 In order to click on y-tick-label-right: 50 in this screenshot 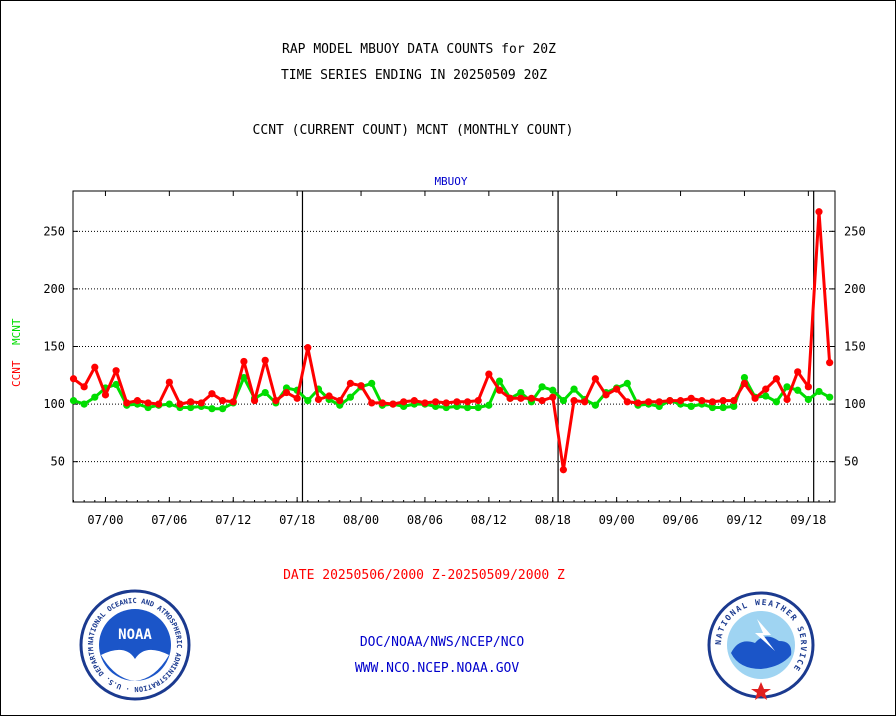, I will do `click(851, 462)`.